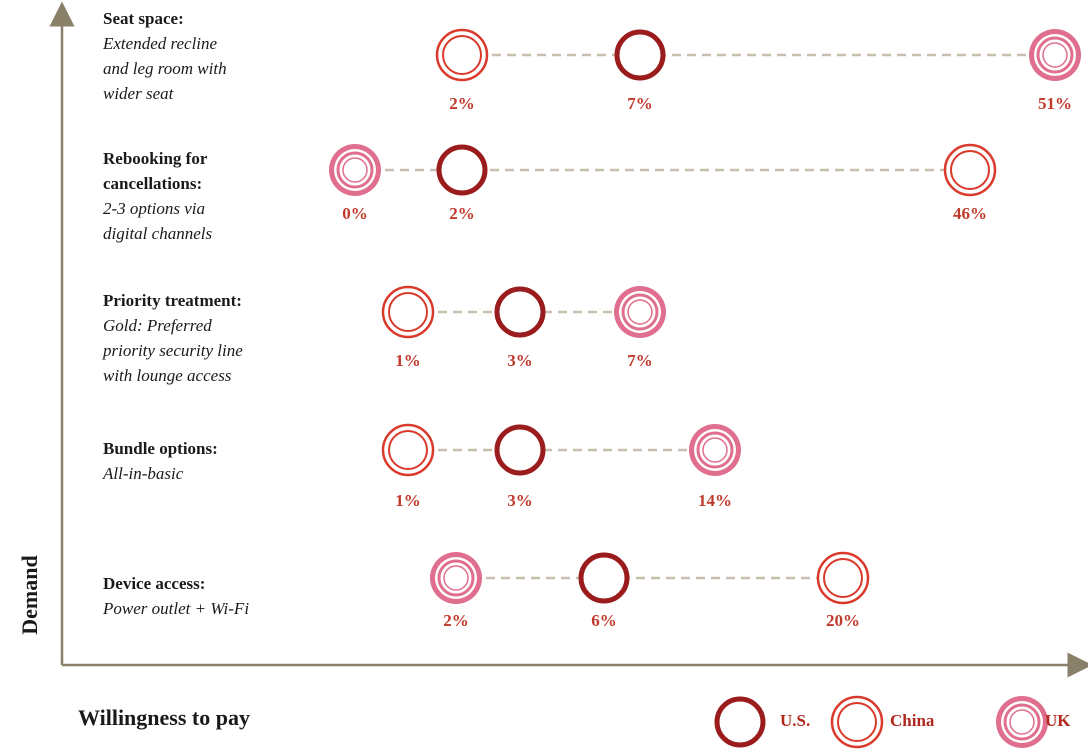  I want to click on row-description: digital channels, so click(157, 233).